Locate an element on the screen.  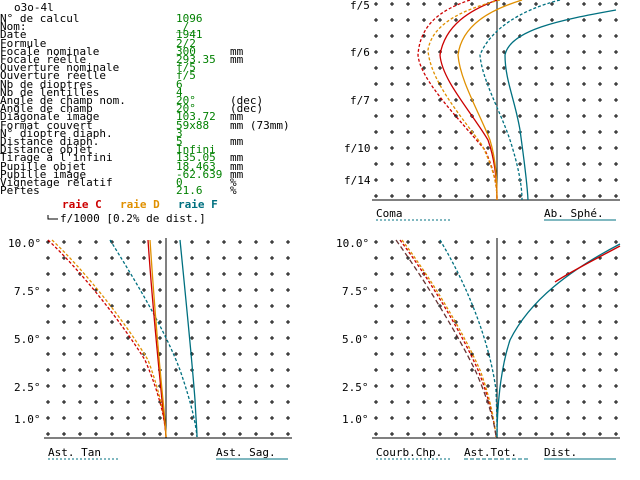
param-label: Nom: is located at coordinates (13, 27).